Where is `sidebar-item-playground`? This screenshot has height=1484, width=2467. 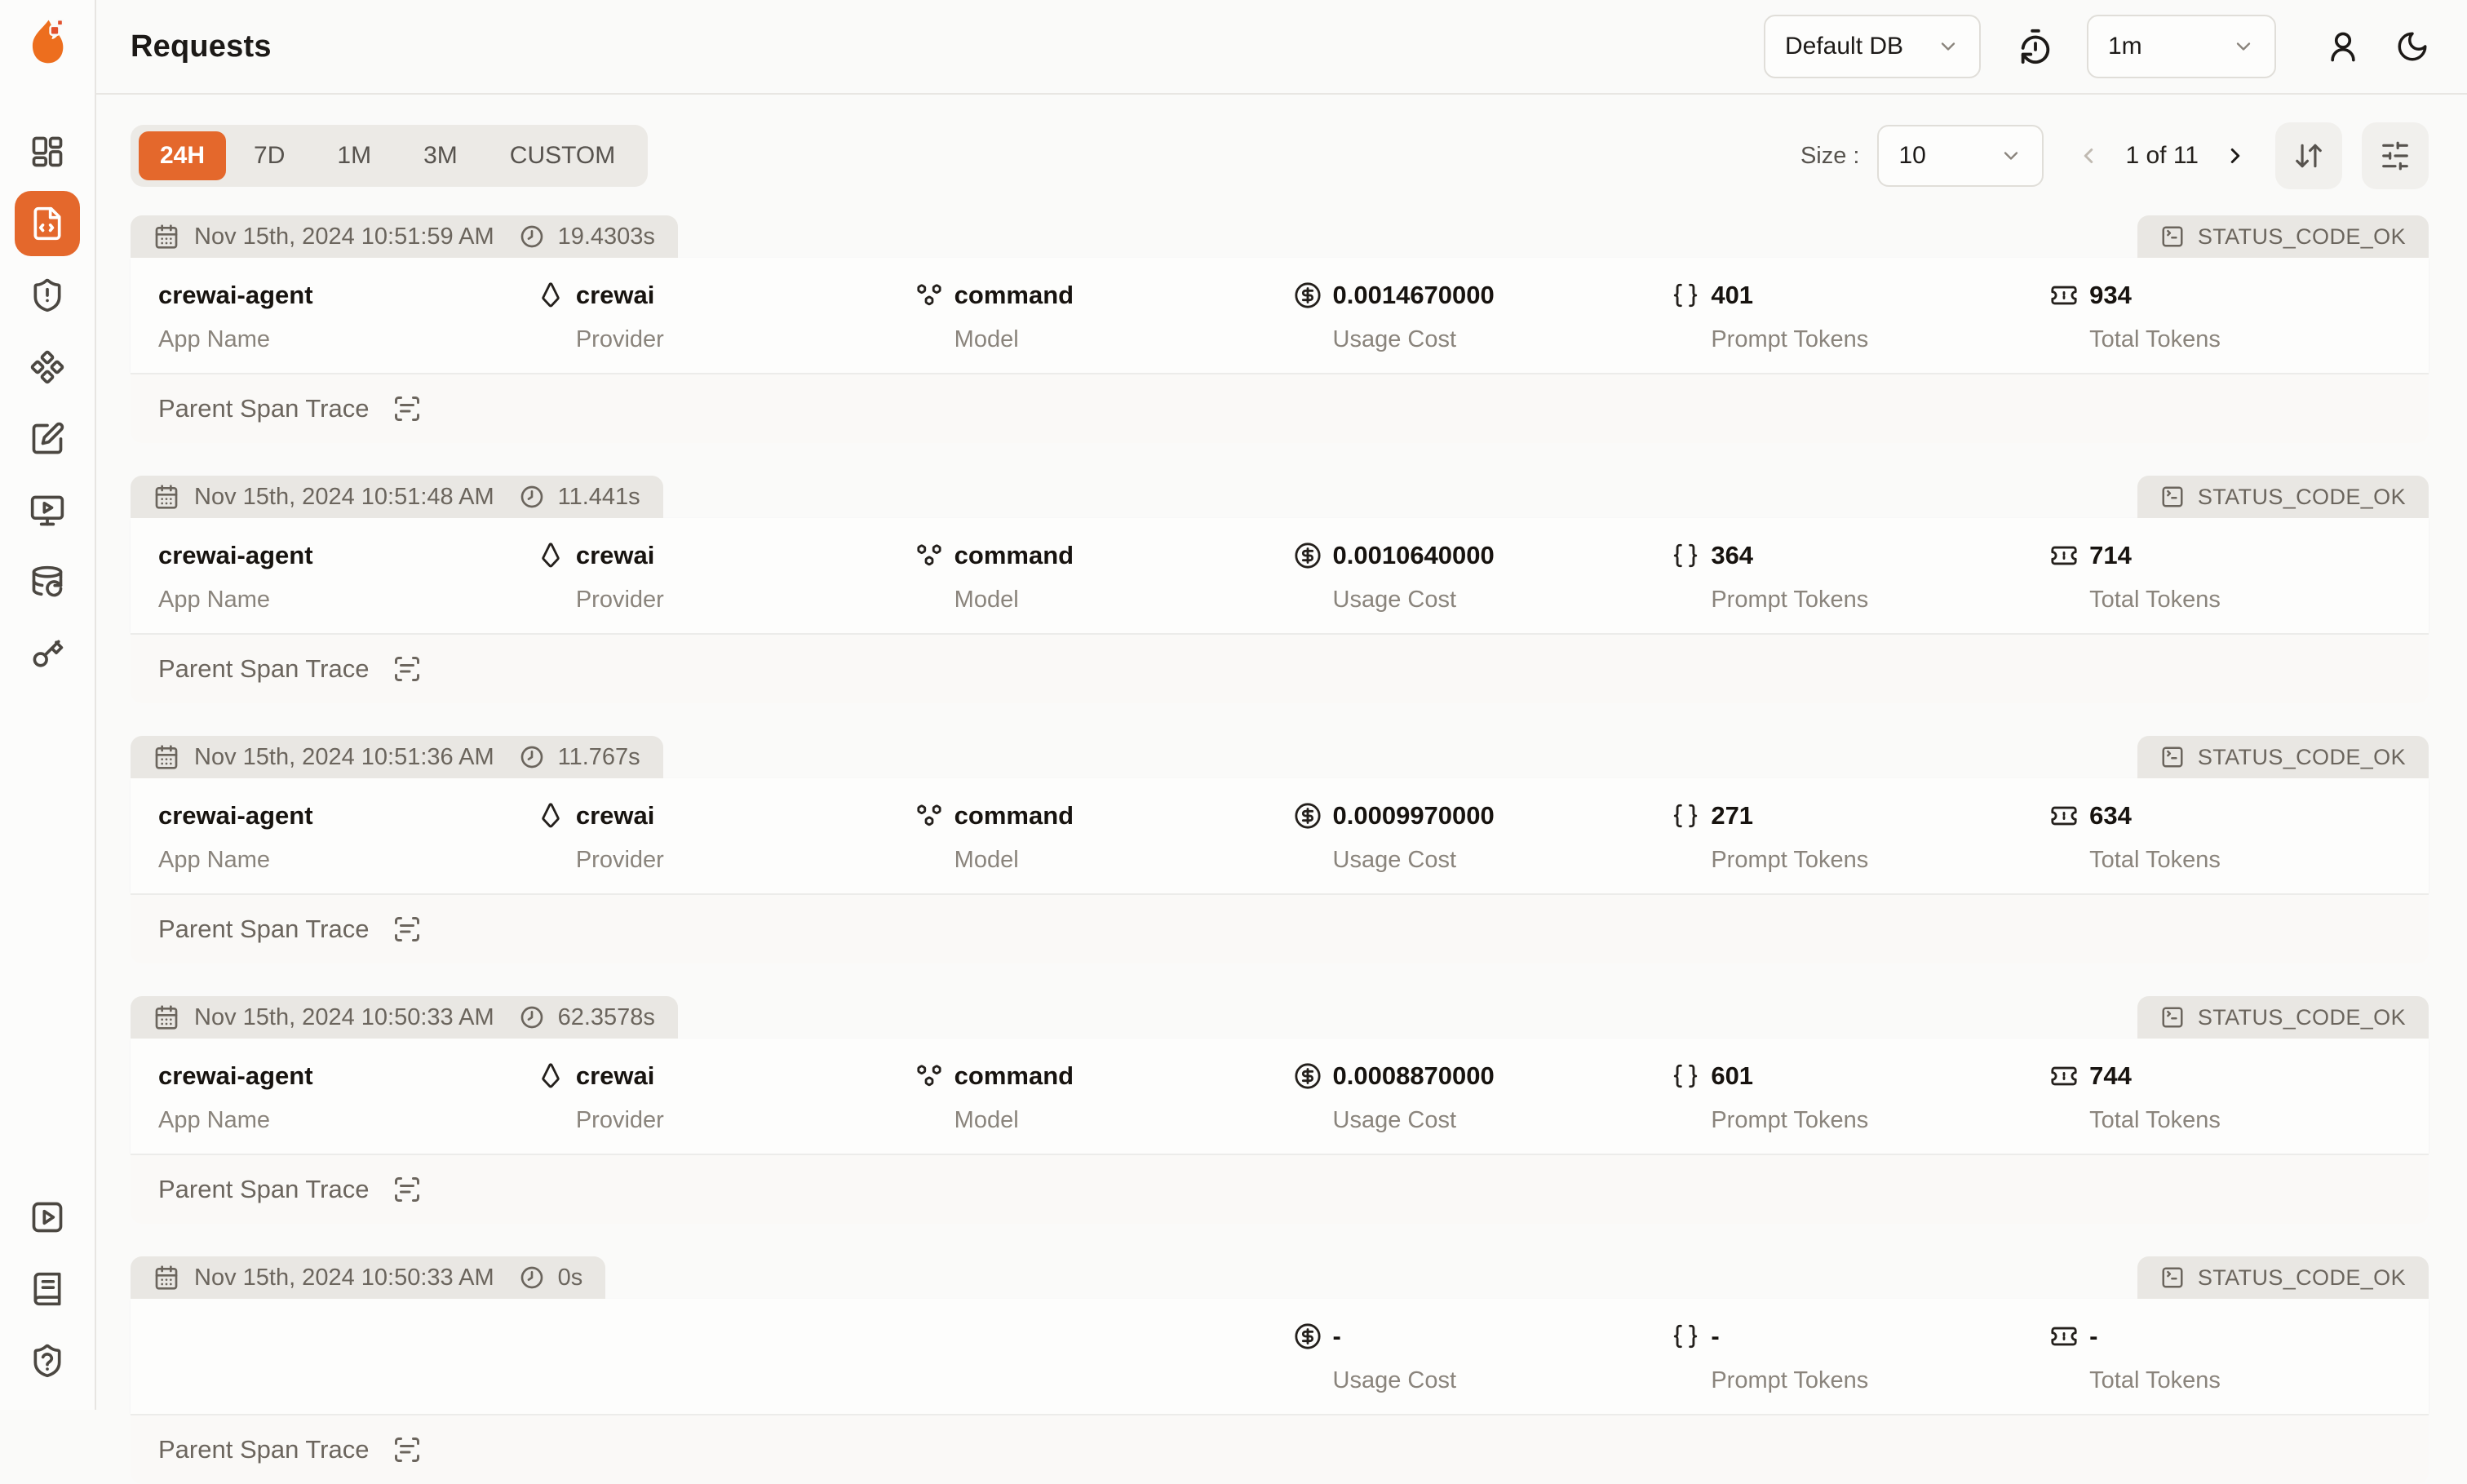
sidebar-item-playground is located at coordinates (47, 511).